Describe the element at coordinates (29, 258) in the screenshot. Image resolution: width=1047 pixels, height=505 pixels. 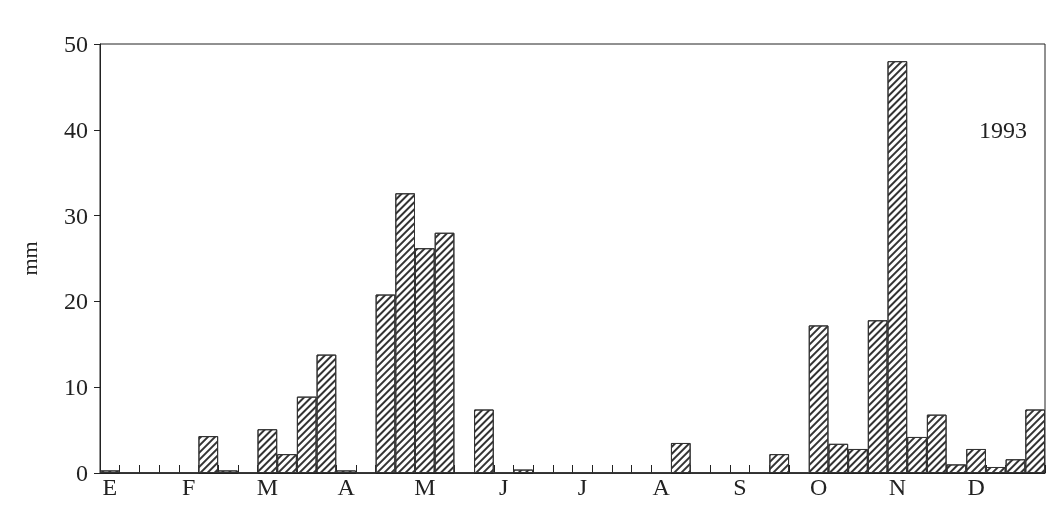
I see `y-axis-title: mm` at that location.